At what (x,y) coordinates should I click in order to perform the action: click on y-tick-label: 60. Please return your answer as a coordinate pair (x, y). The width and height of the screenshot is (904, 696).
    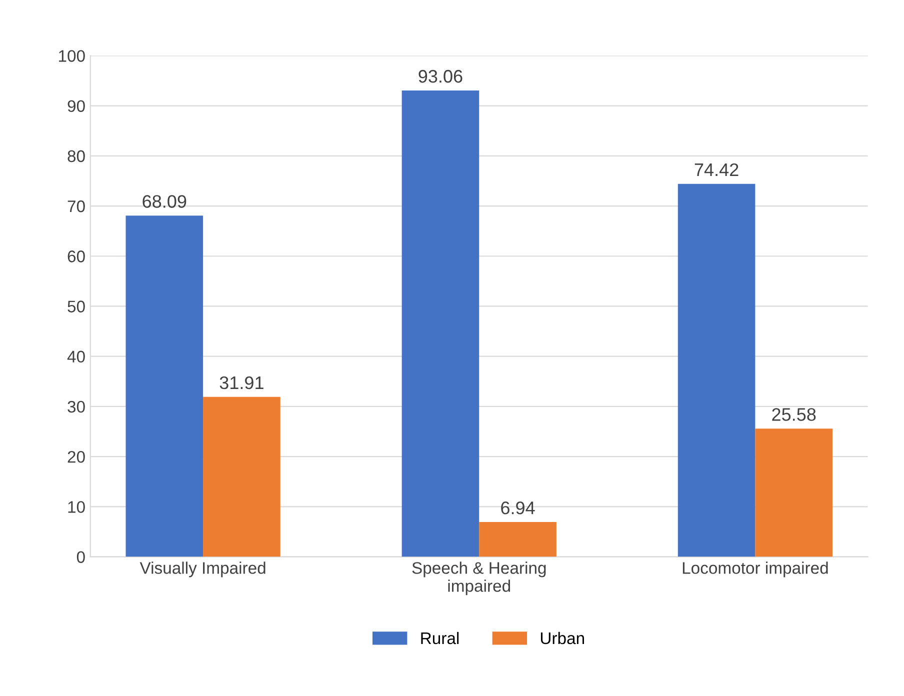
    Looking at the image, I should click on (76, 256).